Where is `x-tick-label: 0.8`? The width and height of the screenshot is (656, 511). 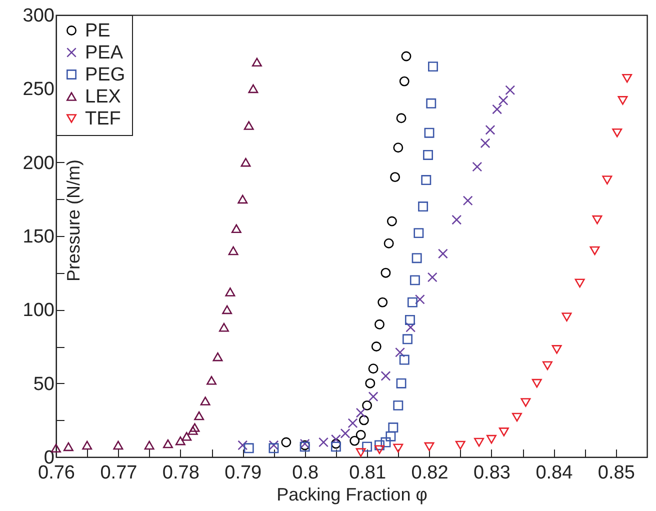
x-tick-label: 0.8 is located at coordinates (305, 473).